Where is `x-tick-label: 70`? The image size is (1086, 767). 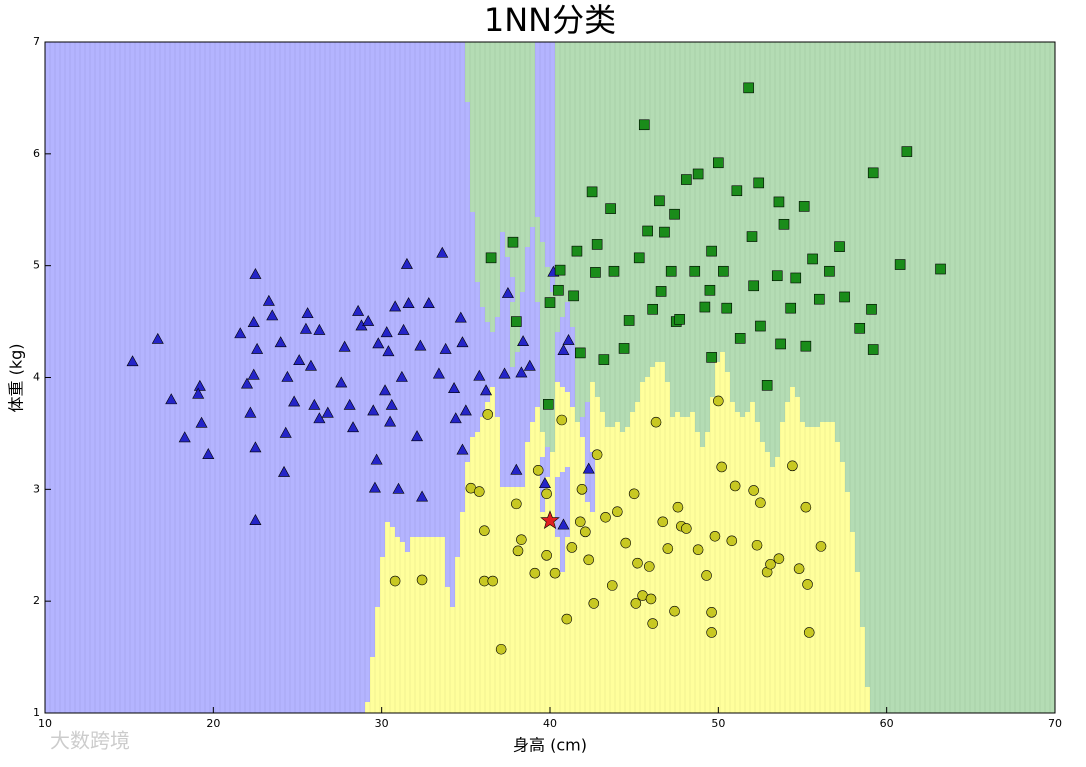
x-tick-label: 70 is located at coordinates (1055, 723).